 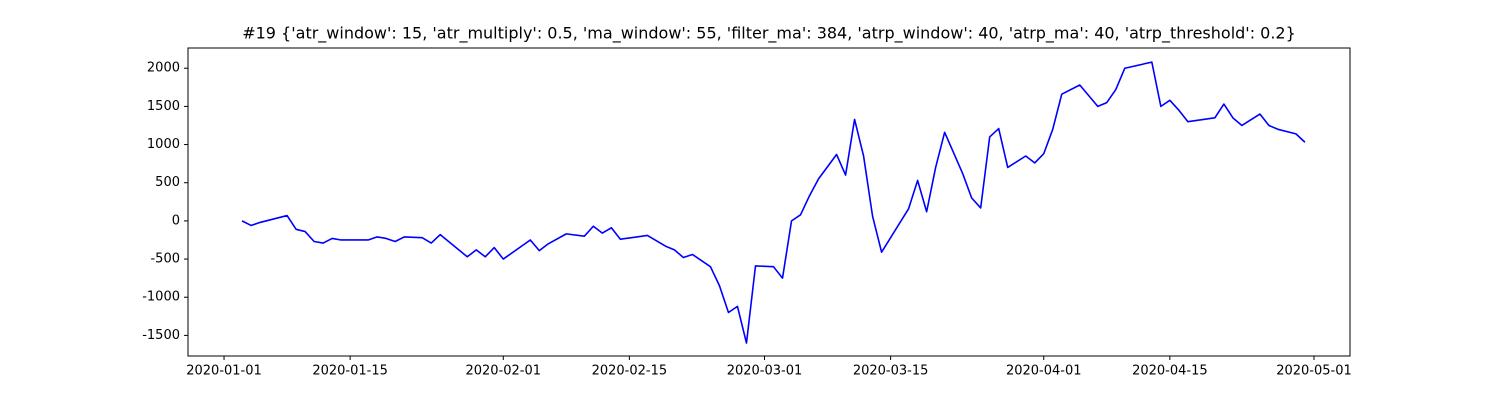 What do you see at coordinates (163, 68) in the screenshot?
I see `y-tick-label: 2000` at bounding box center [163, 68].